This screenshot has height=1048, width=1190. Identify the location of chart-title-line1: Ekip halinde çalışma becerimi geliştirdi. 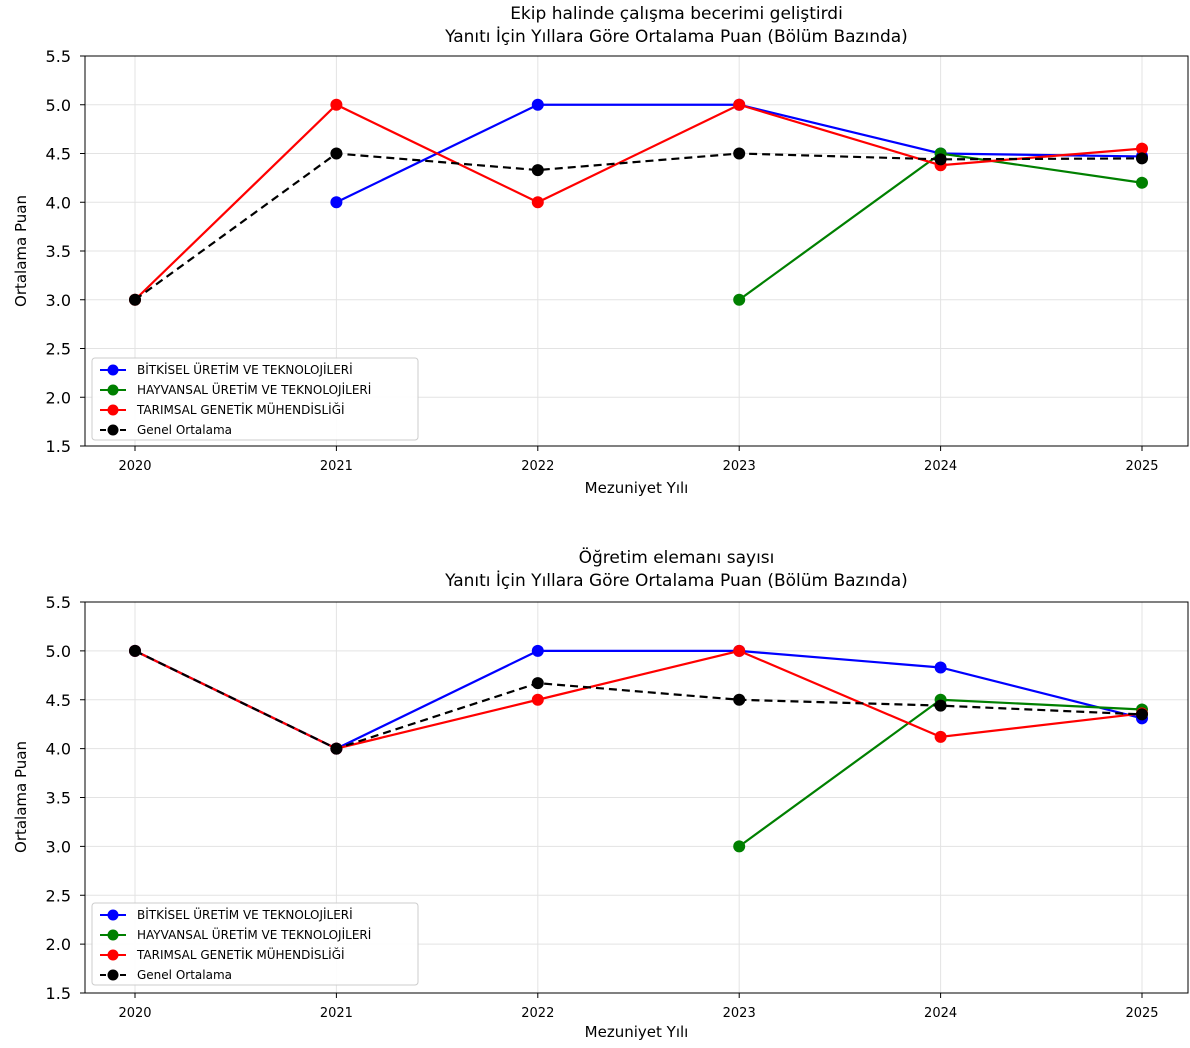
(676, 14).